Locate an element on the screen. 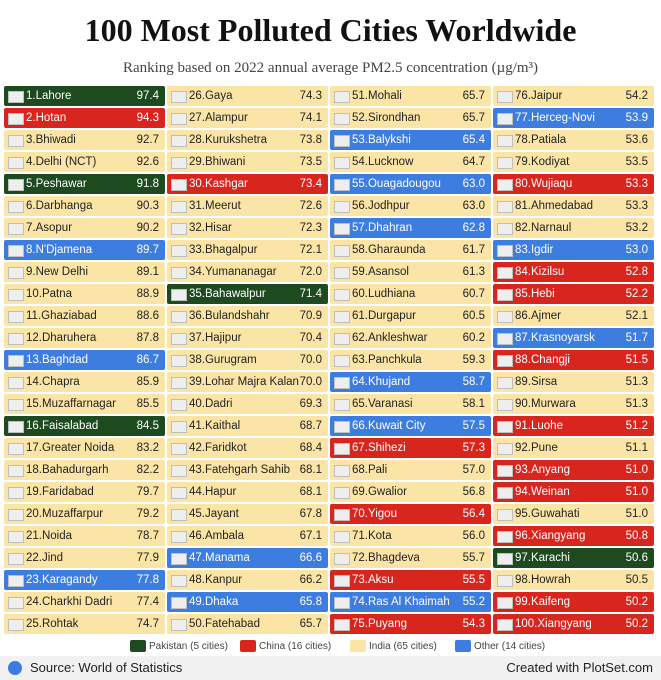 This screenshot has width=661, height=680. city-label: 99.Kaifeng is located at coordinates (542, 602).